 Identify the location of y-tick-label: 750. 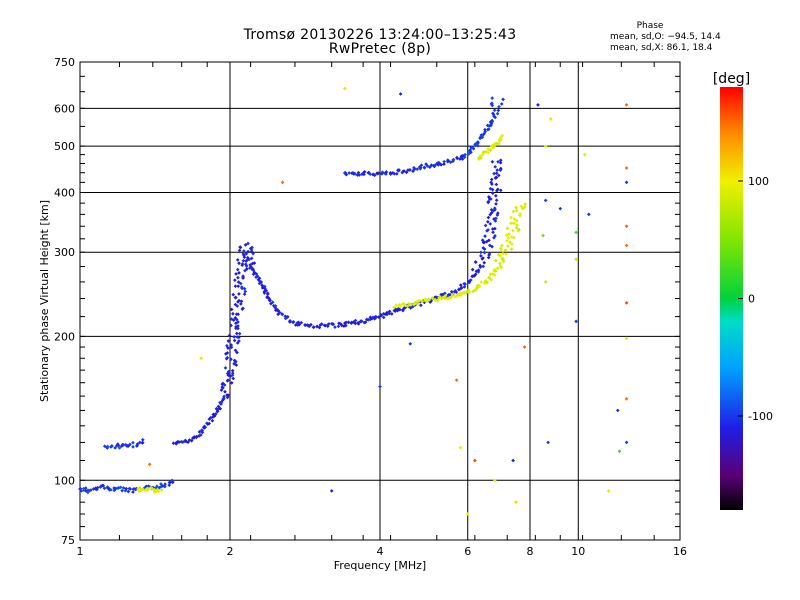
(64, 62).